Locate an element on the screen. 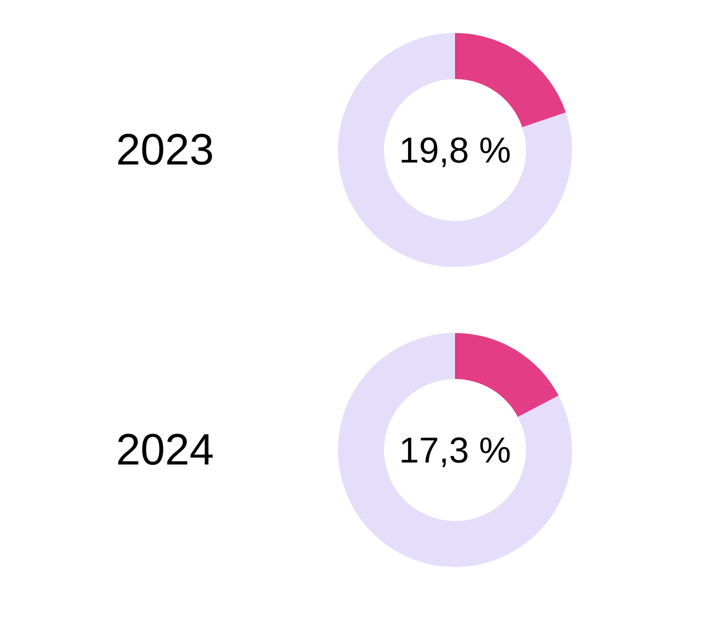  text: 2024 is located at coordinates (165, 450).